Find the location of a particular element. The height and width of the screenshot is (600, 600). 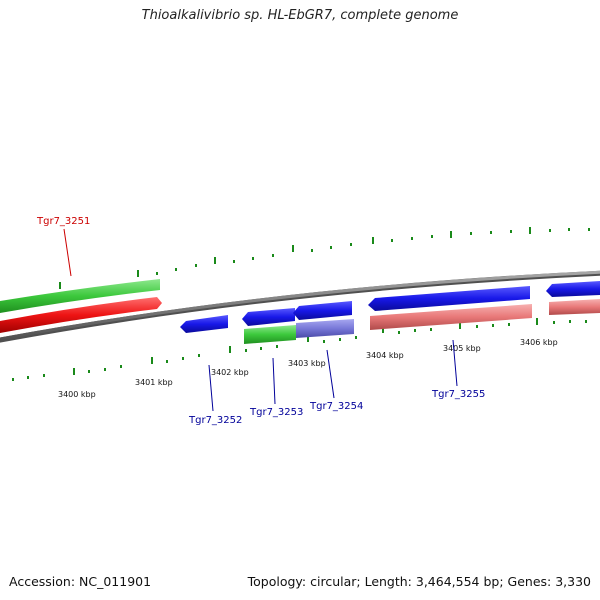

gene-next-blue is located at coordinates (573, 289).